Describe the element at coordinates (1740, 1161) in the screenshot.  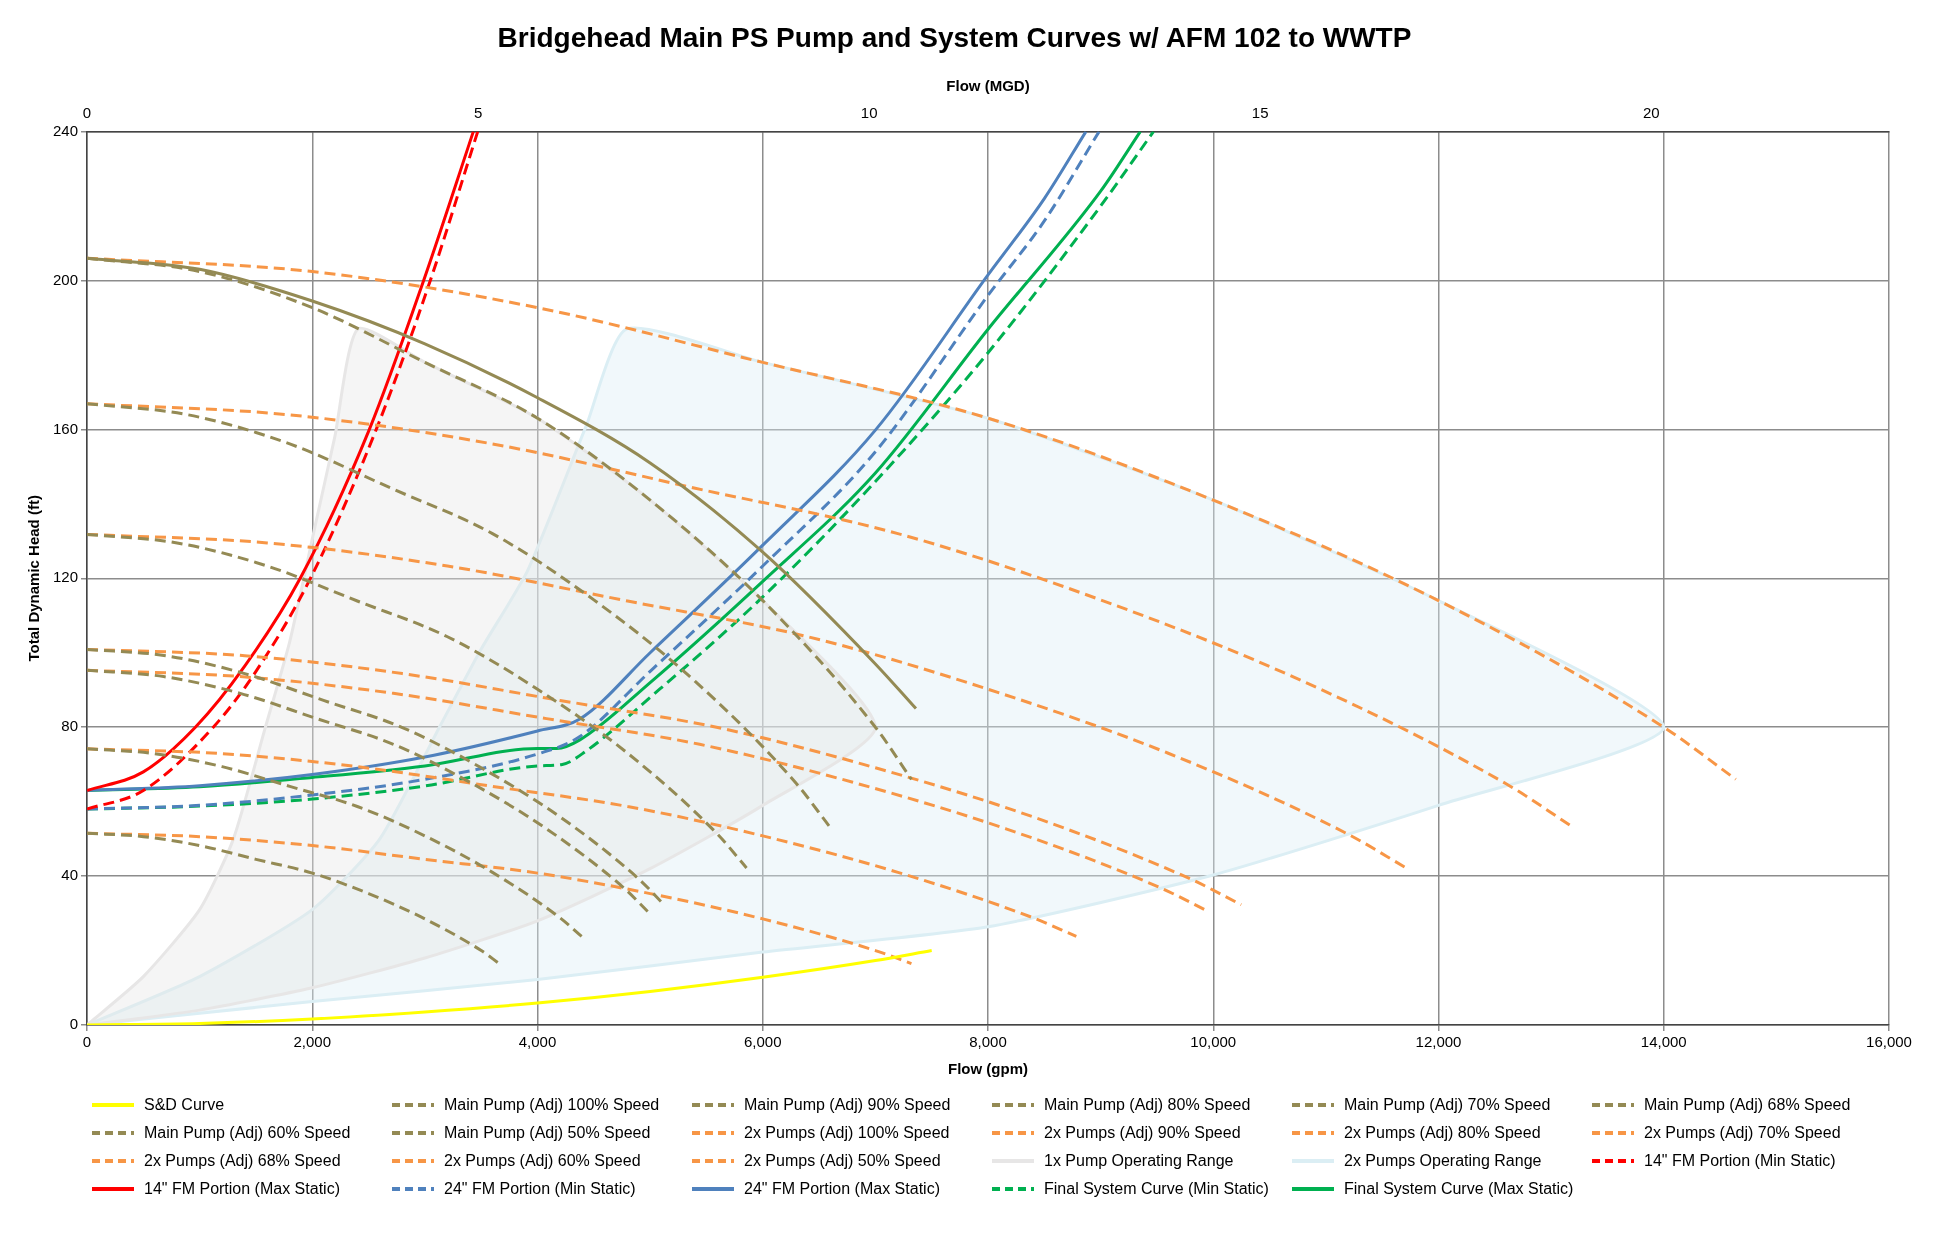
I see `legend-label: 14" FM Portion (Min Static)` at that location.